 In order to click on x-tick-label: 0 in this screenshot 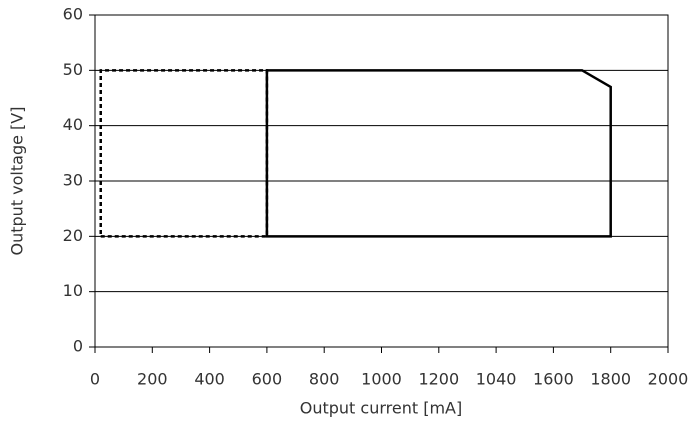, I will do `click(95, 379)`.